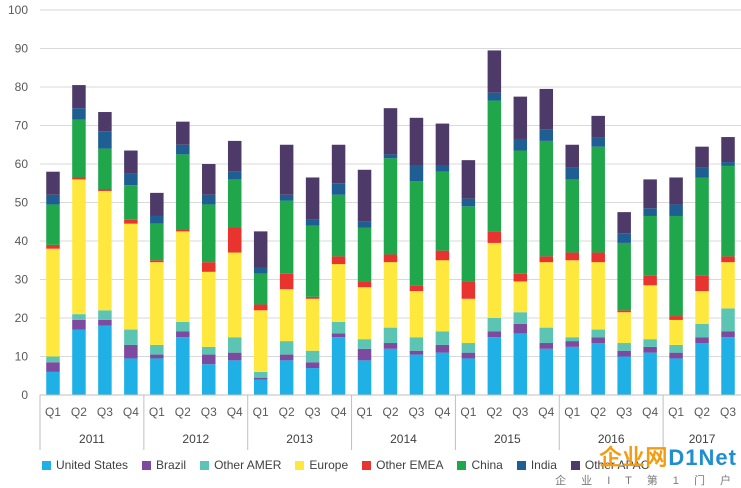  Describe the element at coordinates (235, 412) in the screenshot. I see `x-tick-label: Q4` at that location.